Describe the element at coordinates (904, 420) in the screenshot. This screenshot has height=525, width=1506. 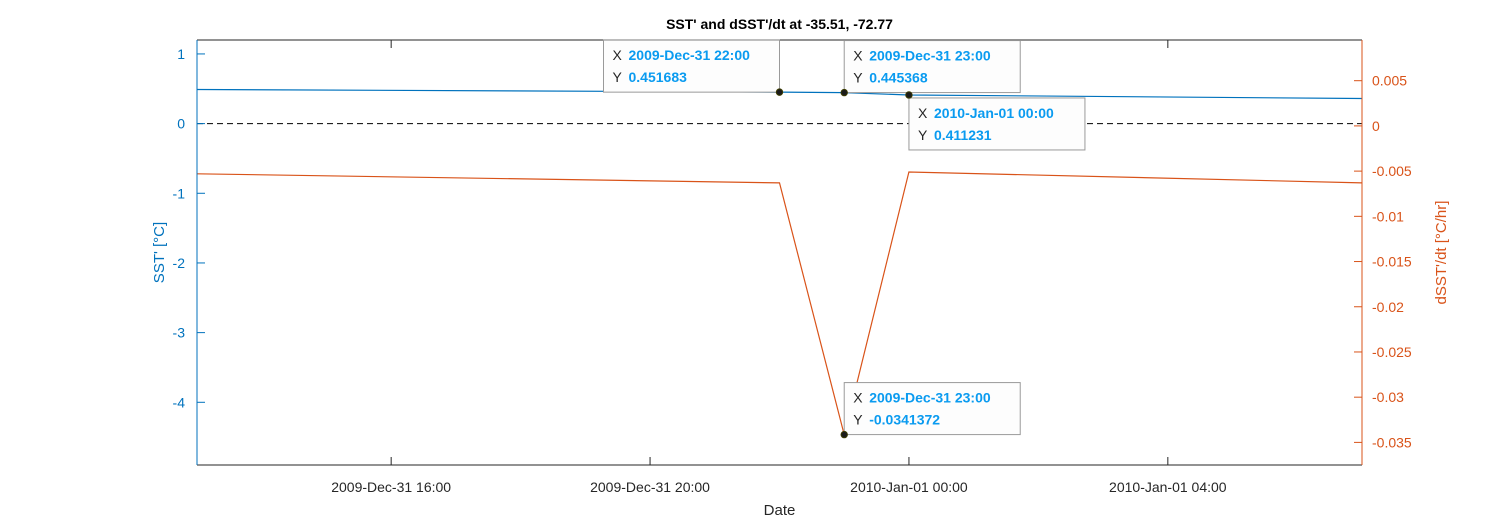
I see `datatip-y-value: -0.0341372` at that location.